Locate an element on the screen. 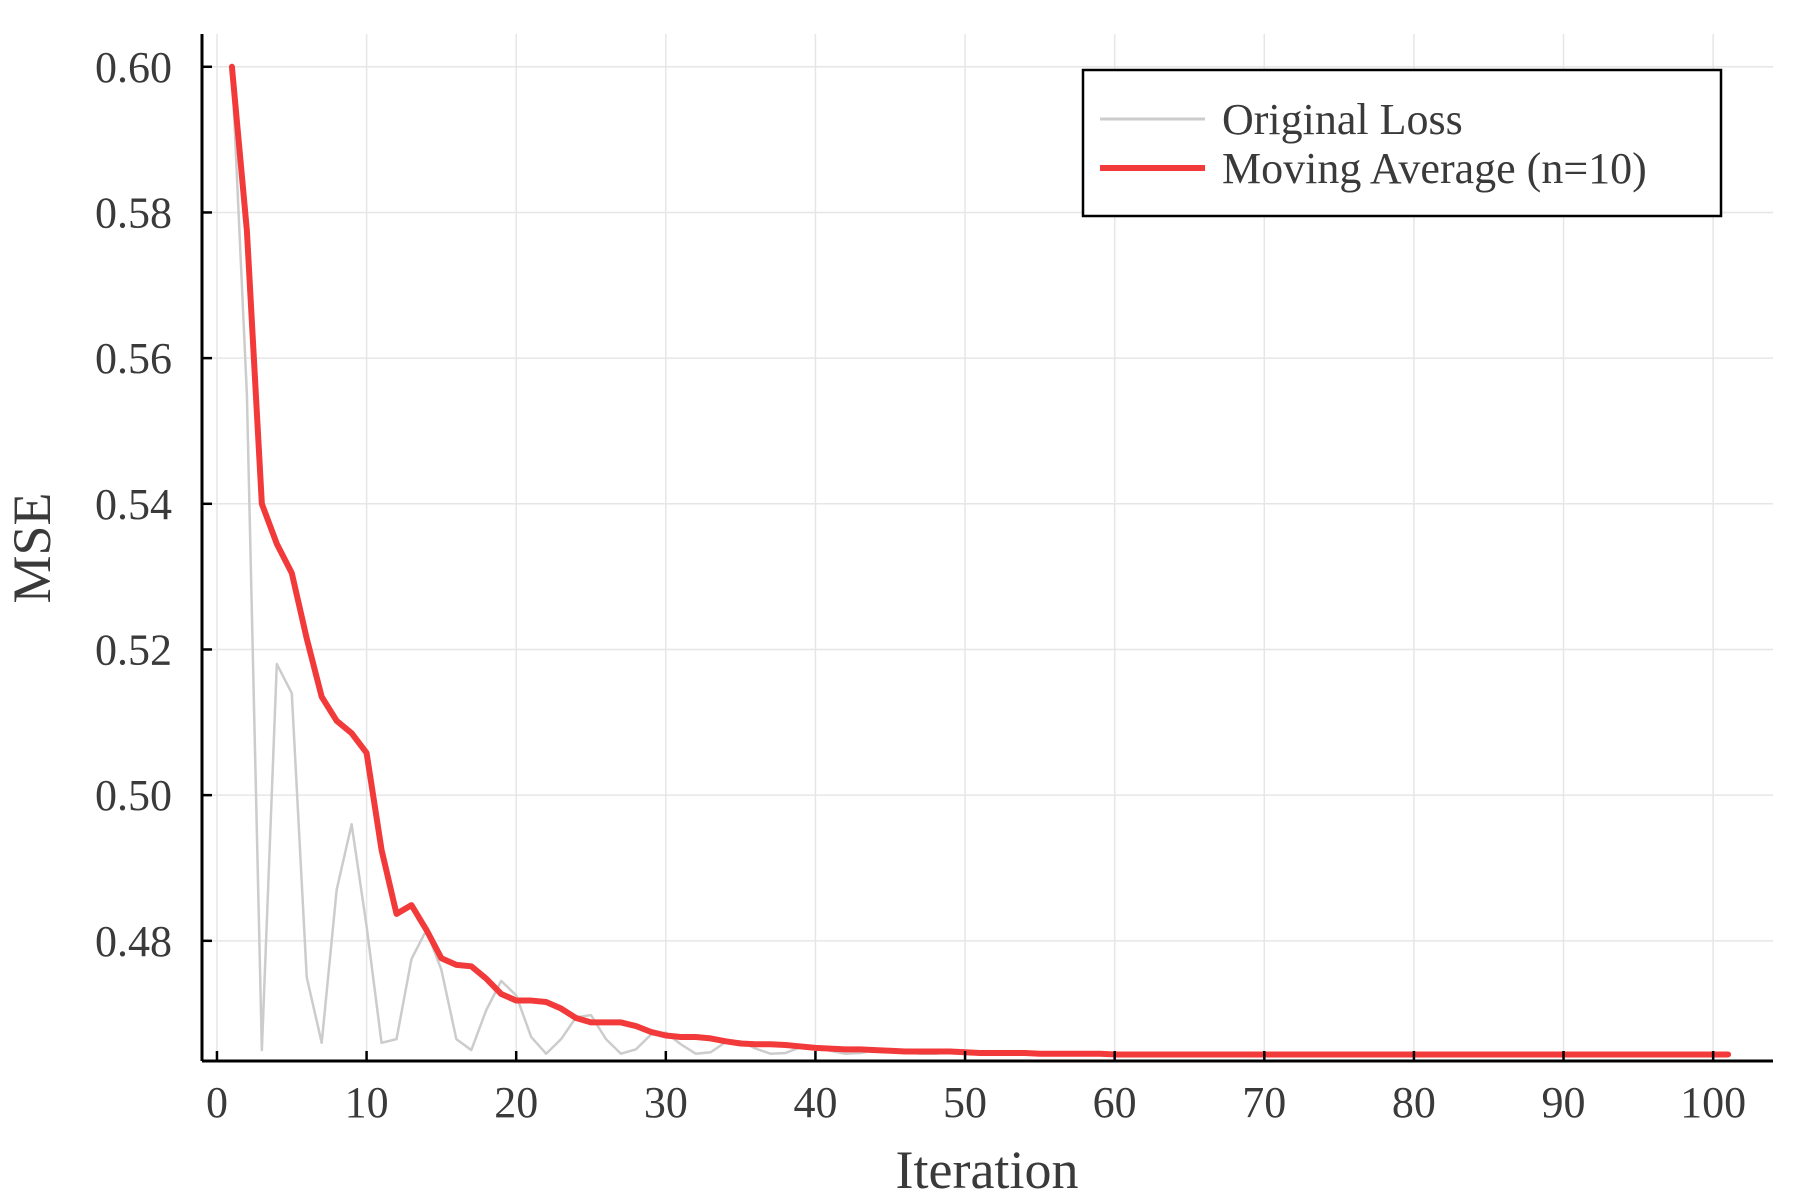 The image size is (1800, 1200). y-tick-label: 0.52 is located at coordinates (133, 649).